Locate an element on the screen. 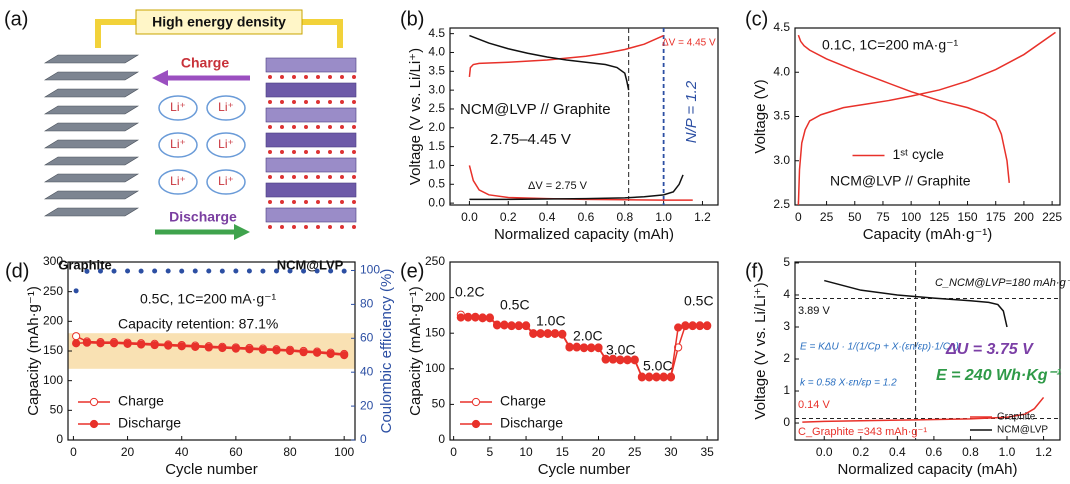 This screenshot has width=1070, height=484. y2-tick-label: 20 is located at coordinates (367, 405).